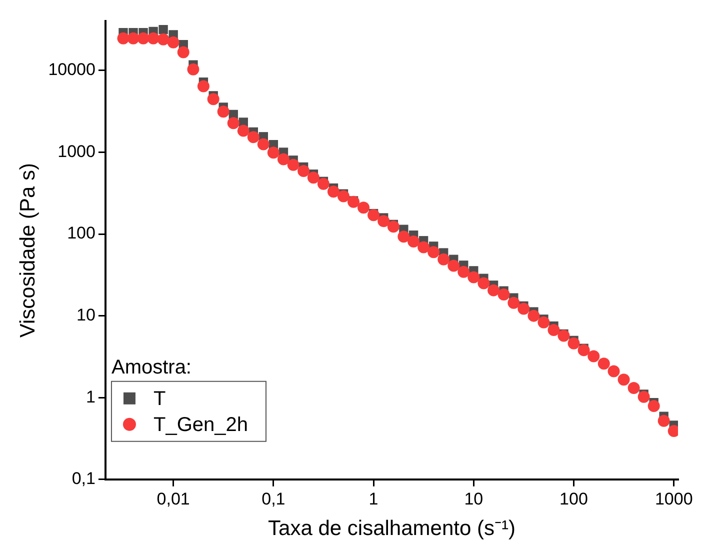  I want to click on x-tick-label: 1000, so click(673, 498).